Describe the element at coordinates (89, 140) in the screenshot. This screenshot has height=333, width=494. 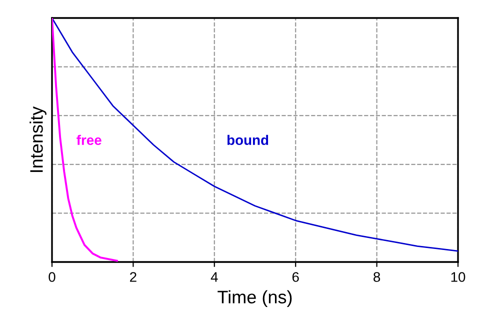
I see `series-label: free` at that location.